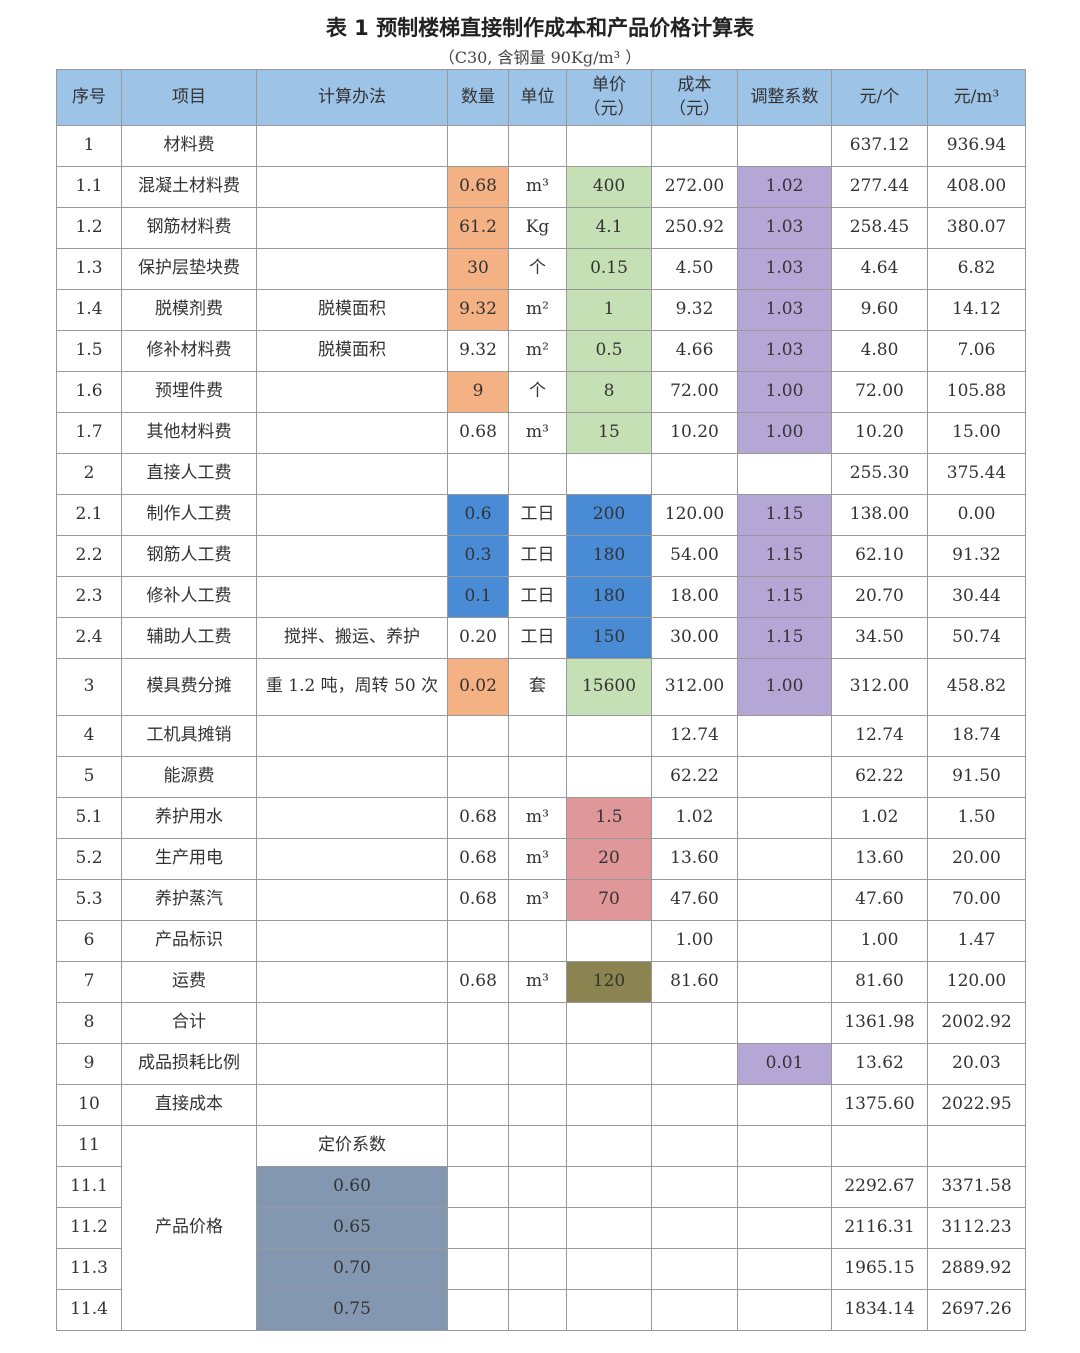 This screenshot has width=1080, height=1353. What do you see at coordinates (879, 1023) in the screenshot?
I see `cell-per-piece: 1361.98` at bounding box center [879, 1023].